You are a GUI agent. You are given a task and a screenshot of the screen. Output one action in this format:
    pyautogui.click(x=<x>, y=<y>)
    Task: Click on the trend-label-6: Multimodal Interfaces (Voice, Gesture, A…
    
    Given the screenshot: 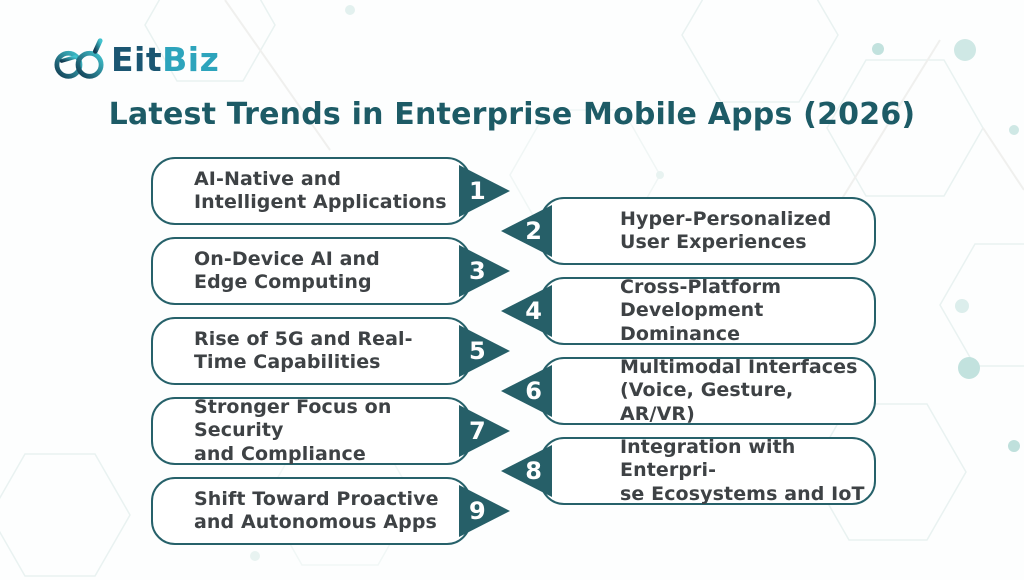 What is the action you would take?
    pyautogui.click(x=708, y=391)
    